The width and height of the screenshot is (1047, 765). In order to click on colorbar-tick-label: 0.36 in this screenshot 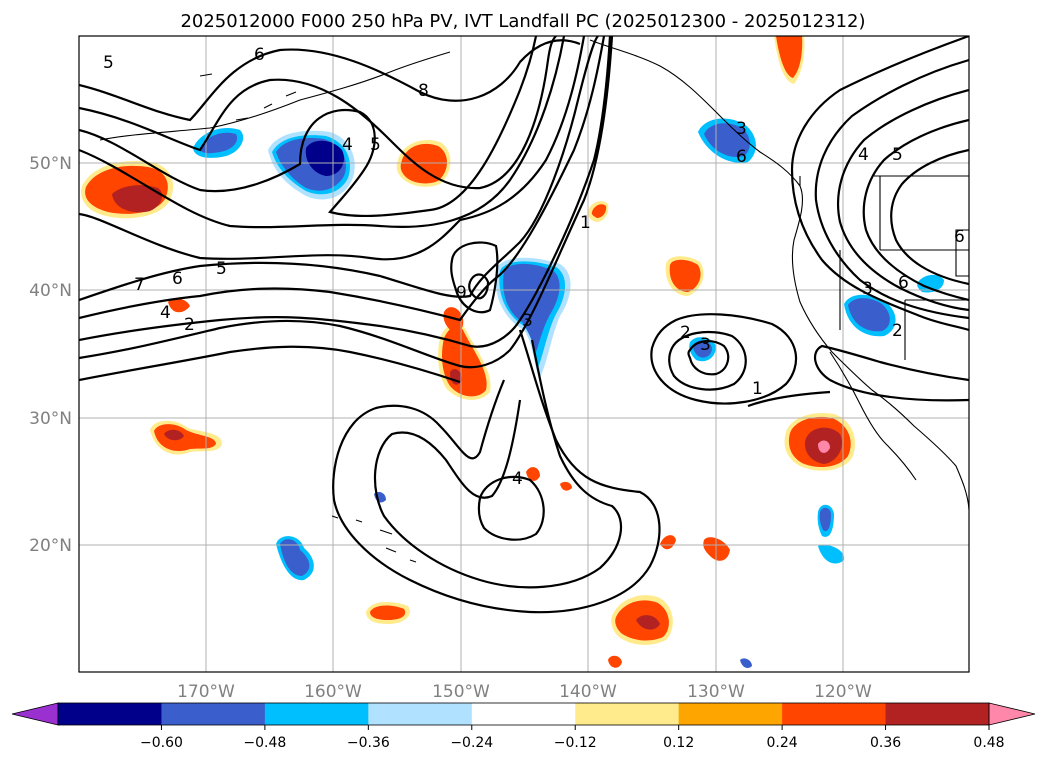, I will do `click(885, 743)`.